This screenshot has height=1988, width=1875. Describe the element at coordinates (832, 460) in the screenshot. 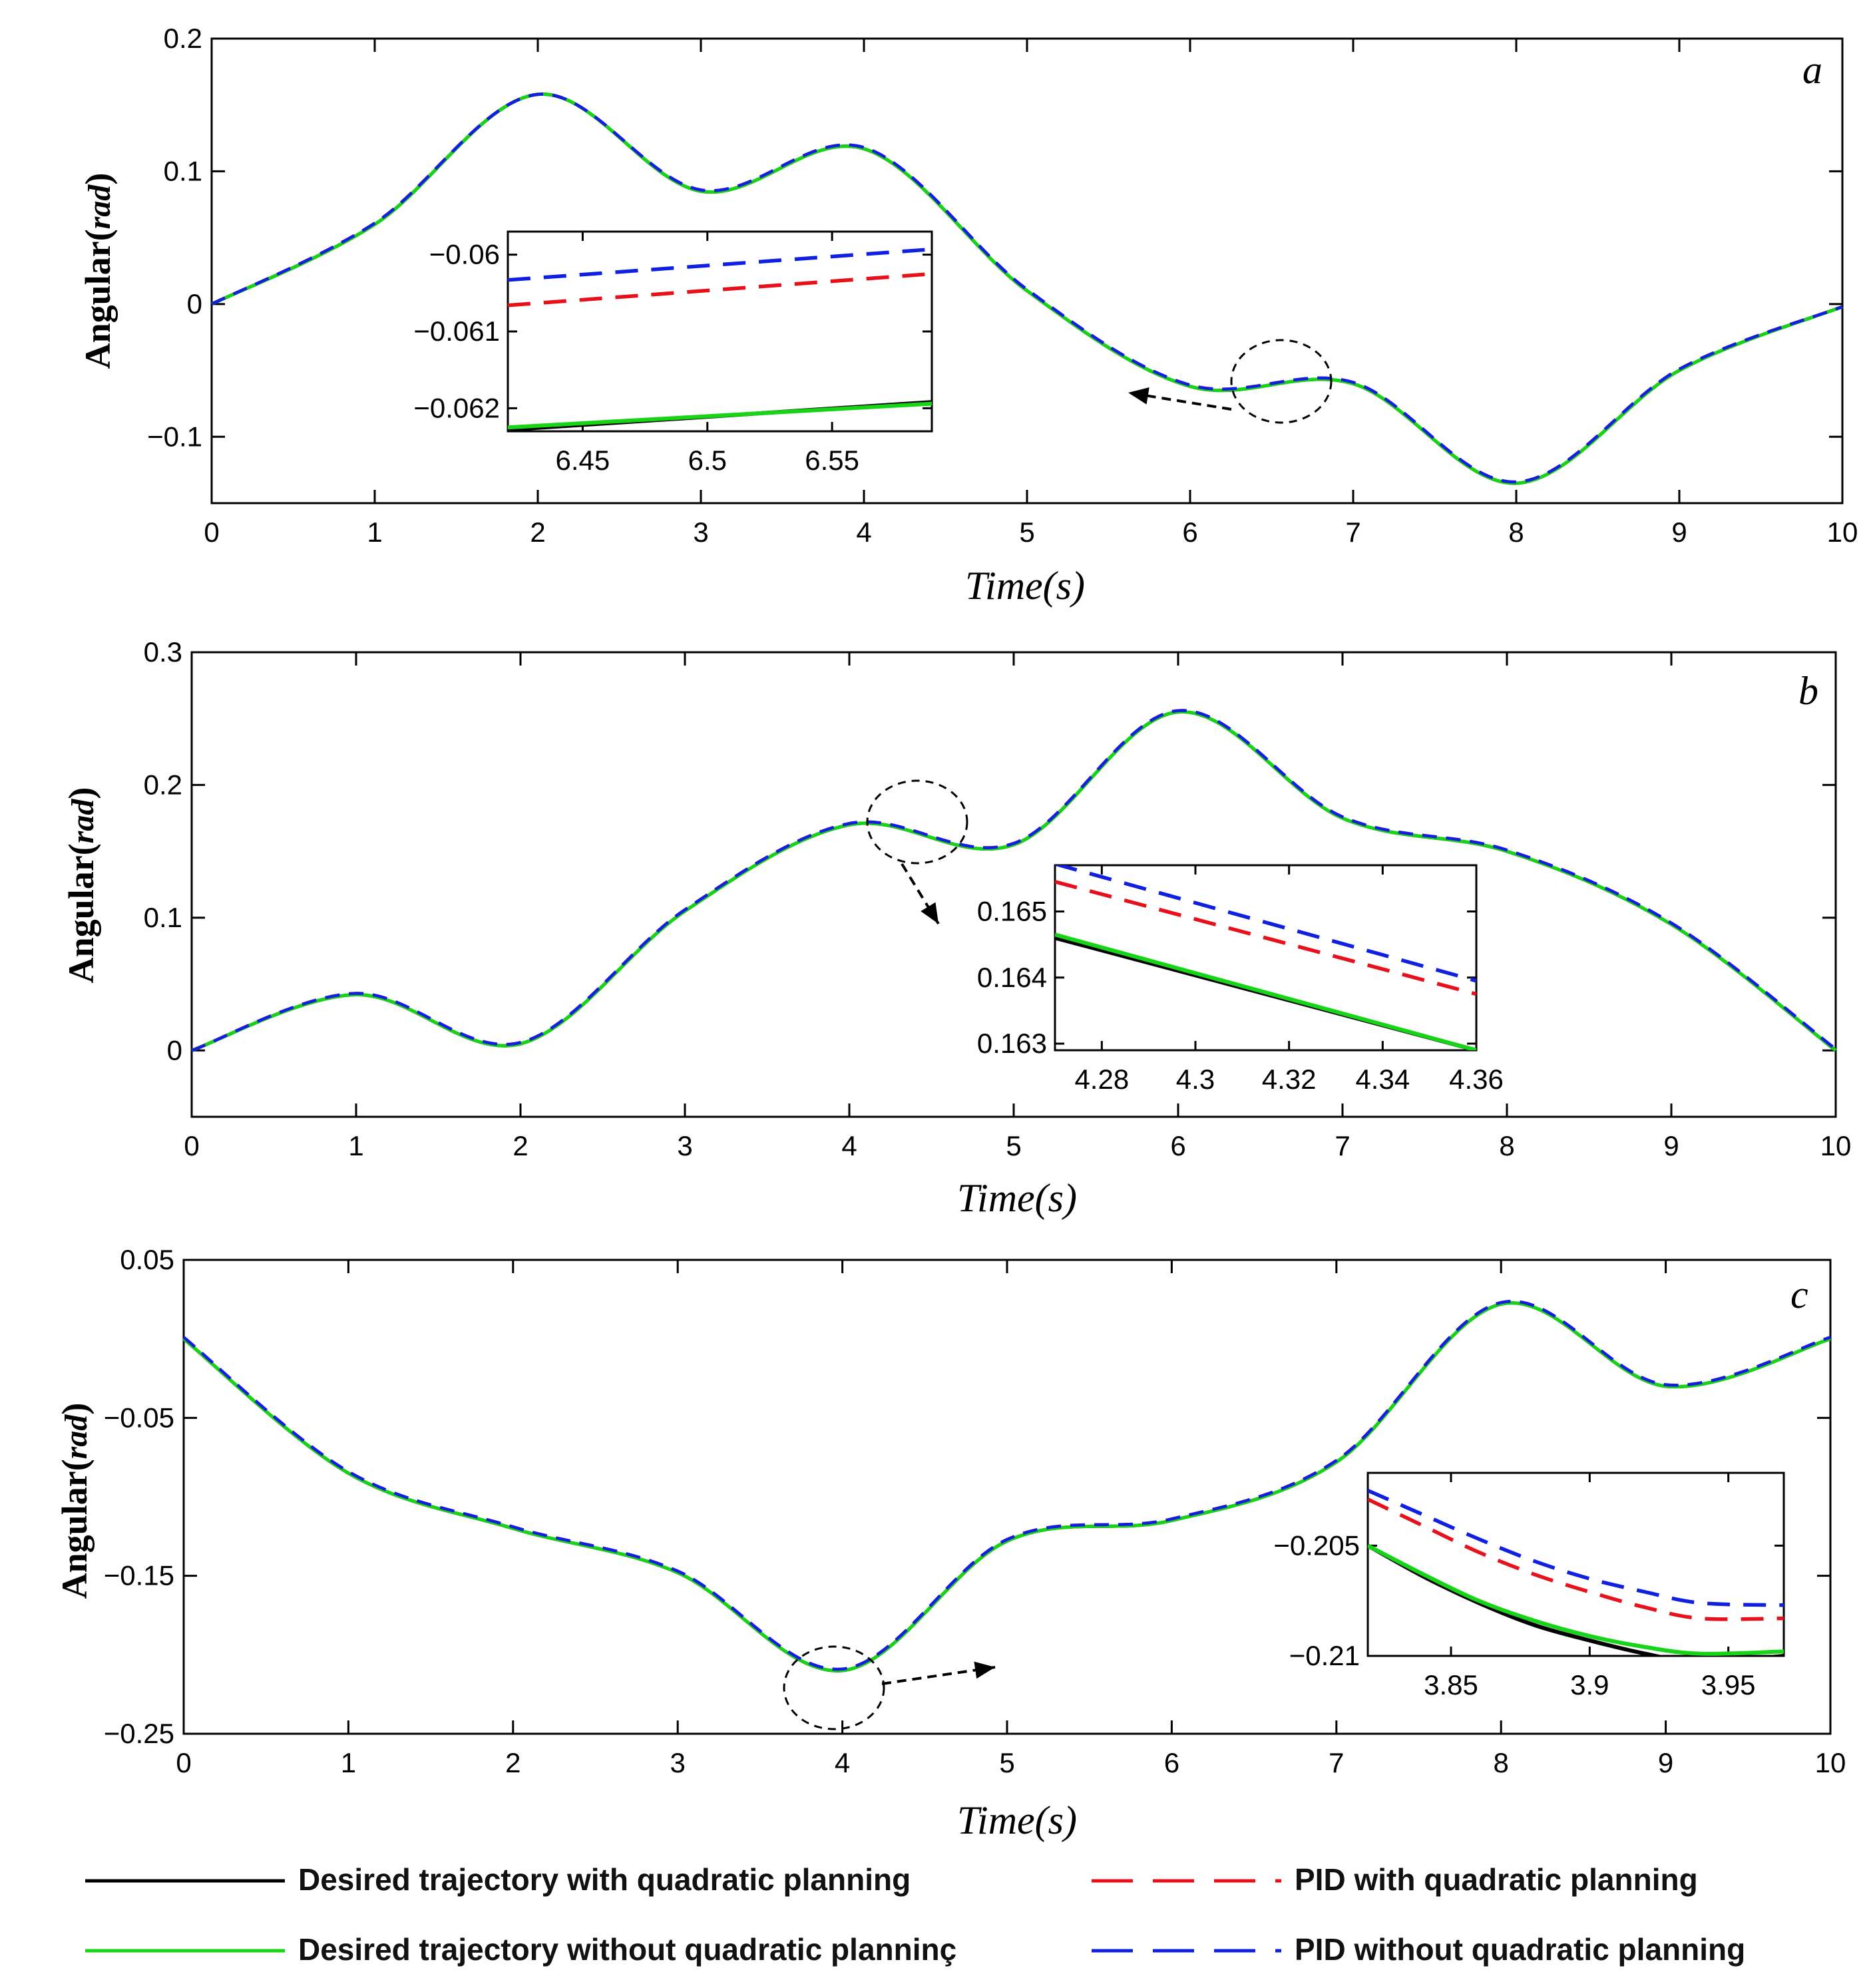

I see `inset-x-tick-label: 6.55` at that location.